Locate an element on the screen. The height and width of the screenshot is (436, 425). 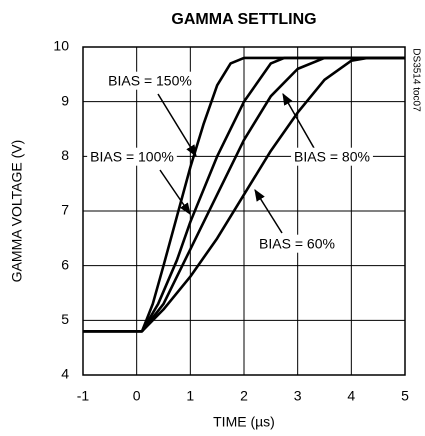
y-tick-label: 4 is located at coordinates (65, 374).